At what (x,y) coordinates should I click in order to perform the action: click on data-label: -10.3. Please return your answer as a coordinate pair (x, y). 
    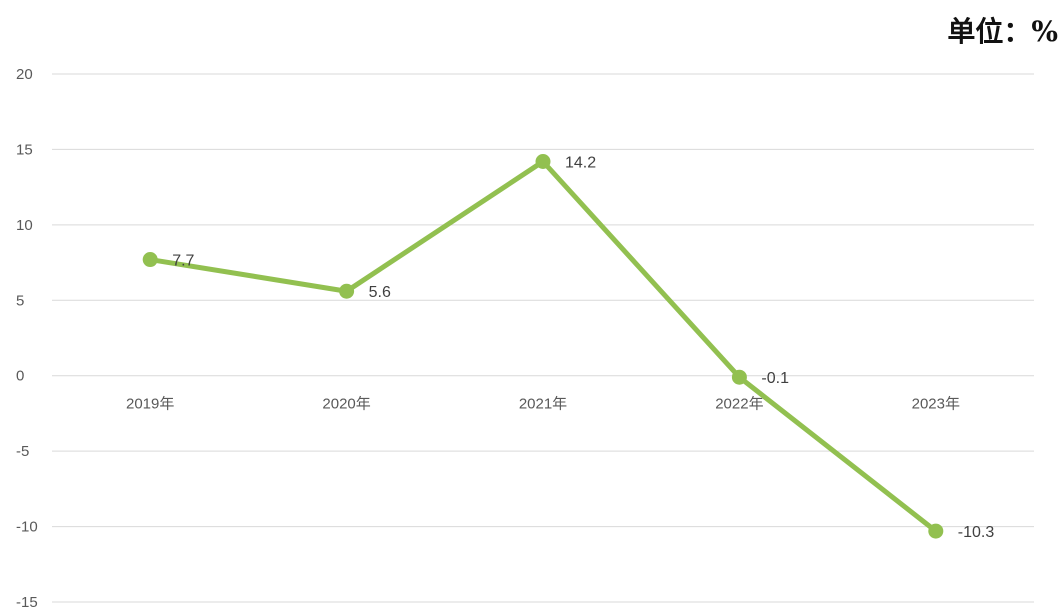
    Looking at the image, I should click on (976, 532).